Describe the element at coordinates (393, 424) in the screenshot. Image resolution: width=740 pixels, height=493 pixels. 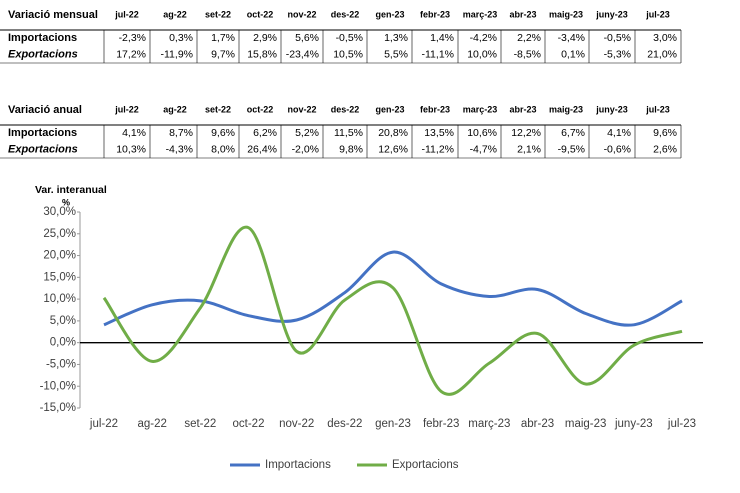
I see `x-tick-label: gen-23` at that location.